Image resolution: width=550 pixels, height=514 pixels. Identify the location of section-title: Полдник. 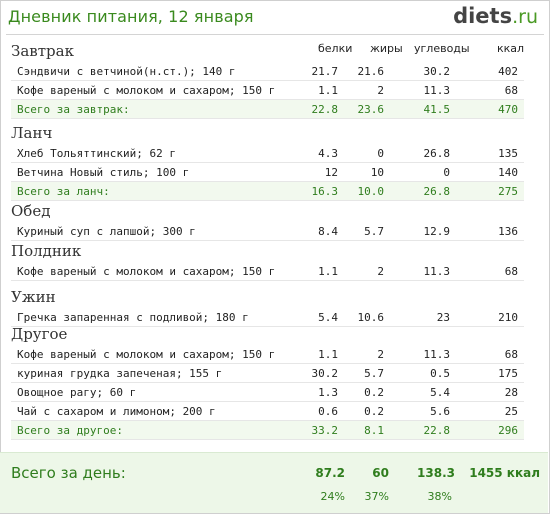
(46, 251).